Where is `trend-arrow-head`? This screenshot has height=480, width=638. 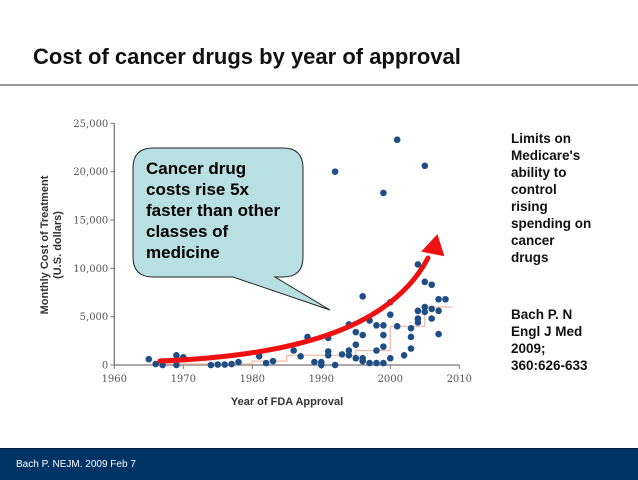
trend-arrow-head is located at coordinates (433, 245).